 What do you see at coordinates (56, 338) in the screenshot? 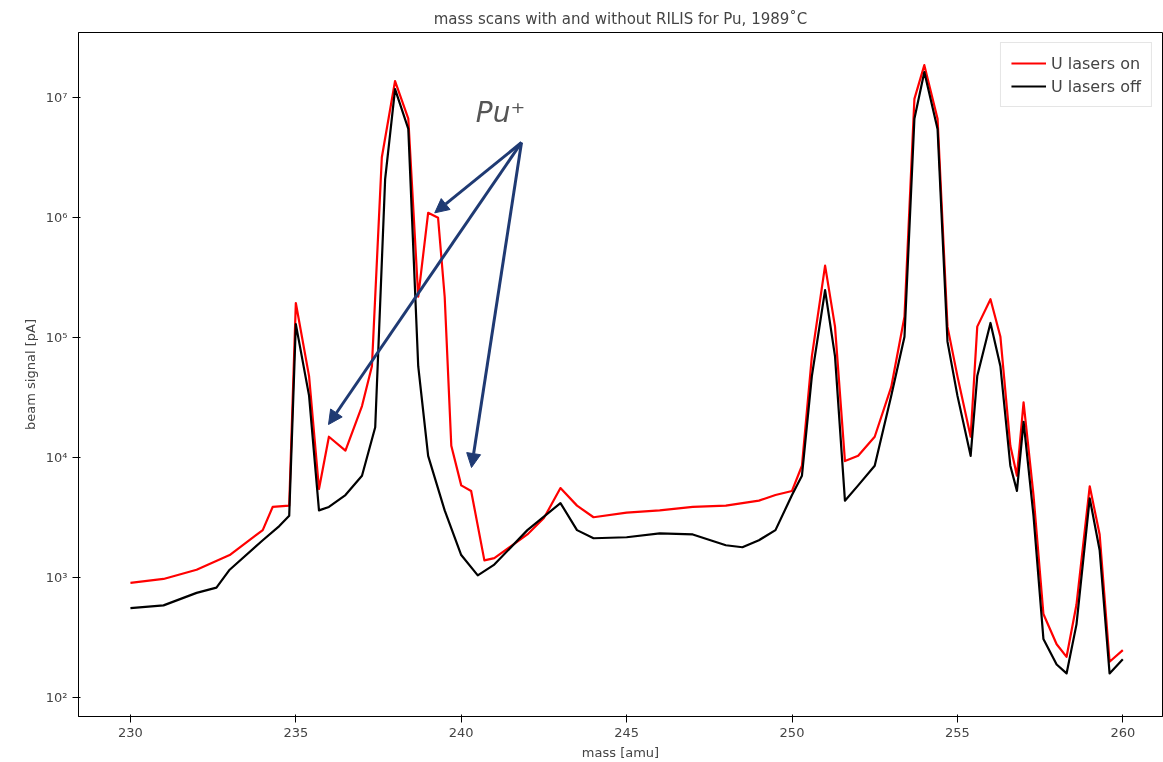
I see `y-tick-label: 10⁵` at bounding box center [56, 338].